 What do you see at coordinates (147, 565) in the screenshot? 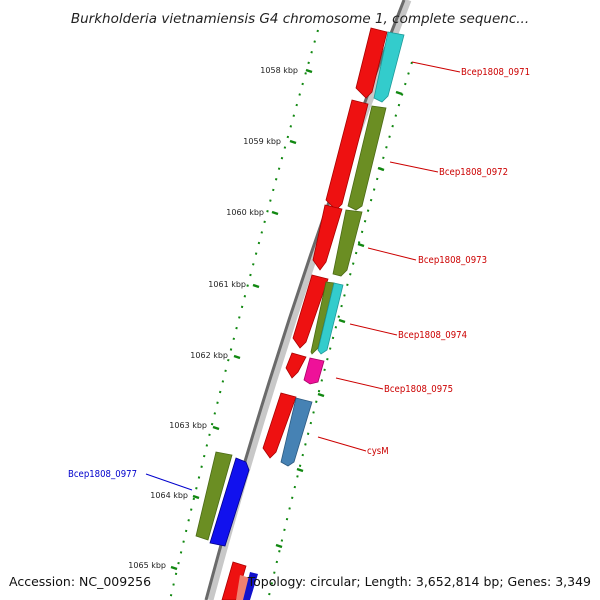
I see `kbp-label: 1065 kbp` at bounding box center [147, 565].